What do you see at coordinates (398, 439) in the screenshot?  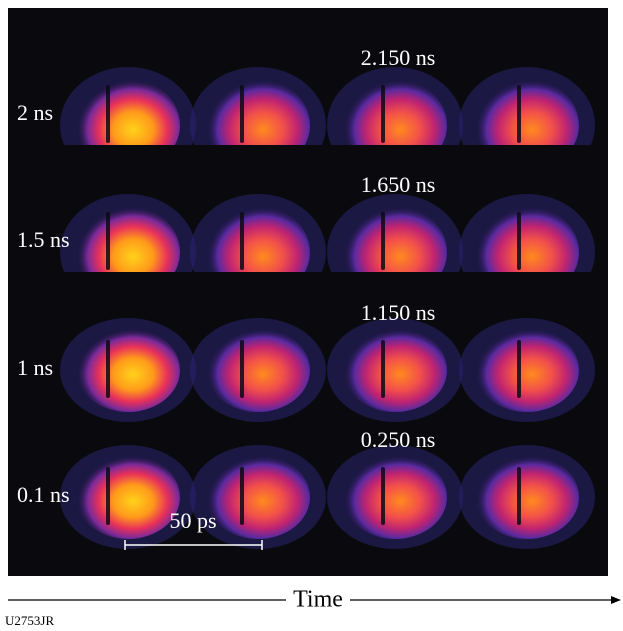 I see `time-label: 0.250 ns` at bounding box center [398, 439].